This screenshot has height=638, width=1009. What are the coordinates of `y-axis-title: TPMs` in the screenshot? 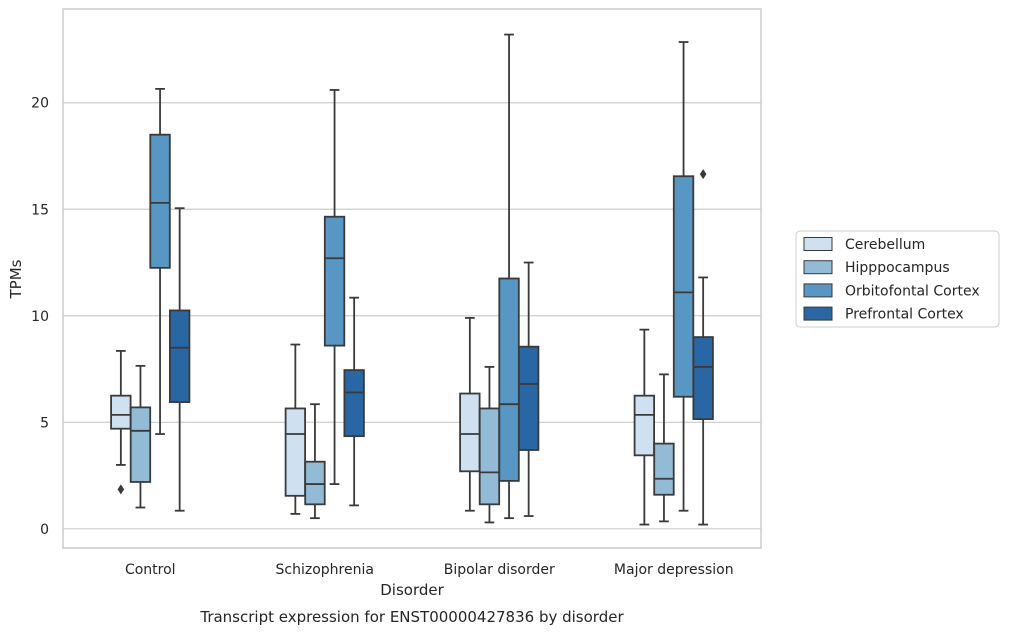 It's located at (16, 279).